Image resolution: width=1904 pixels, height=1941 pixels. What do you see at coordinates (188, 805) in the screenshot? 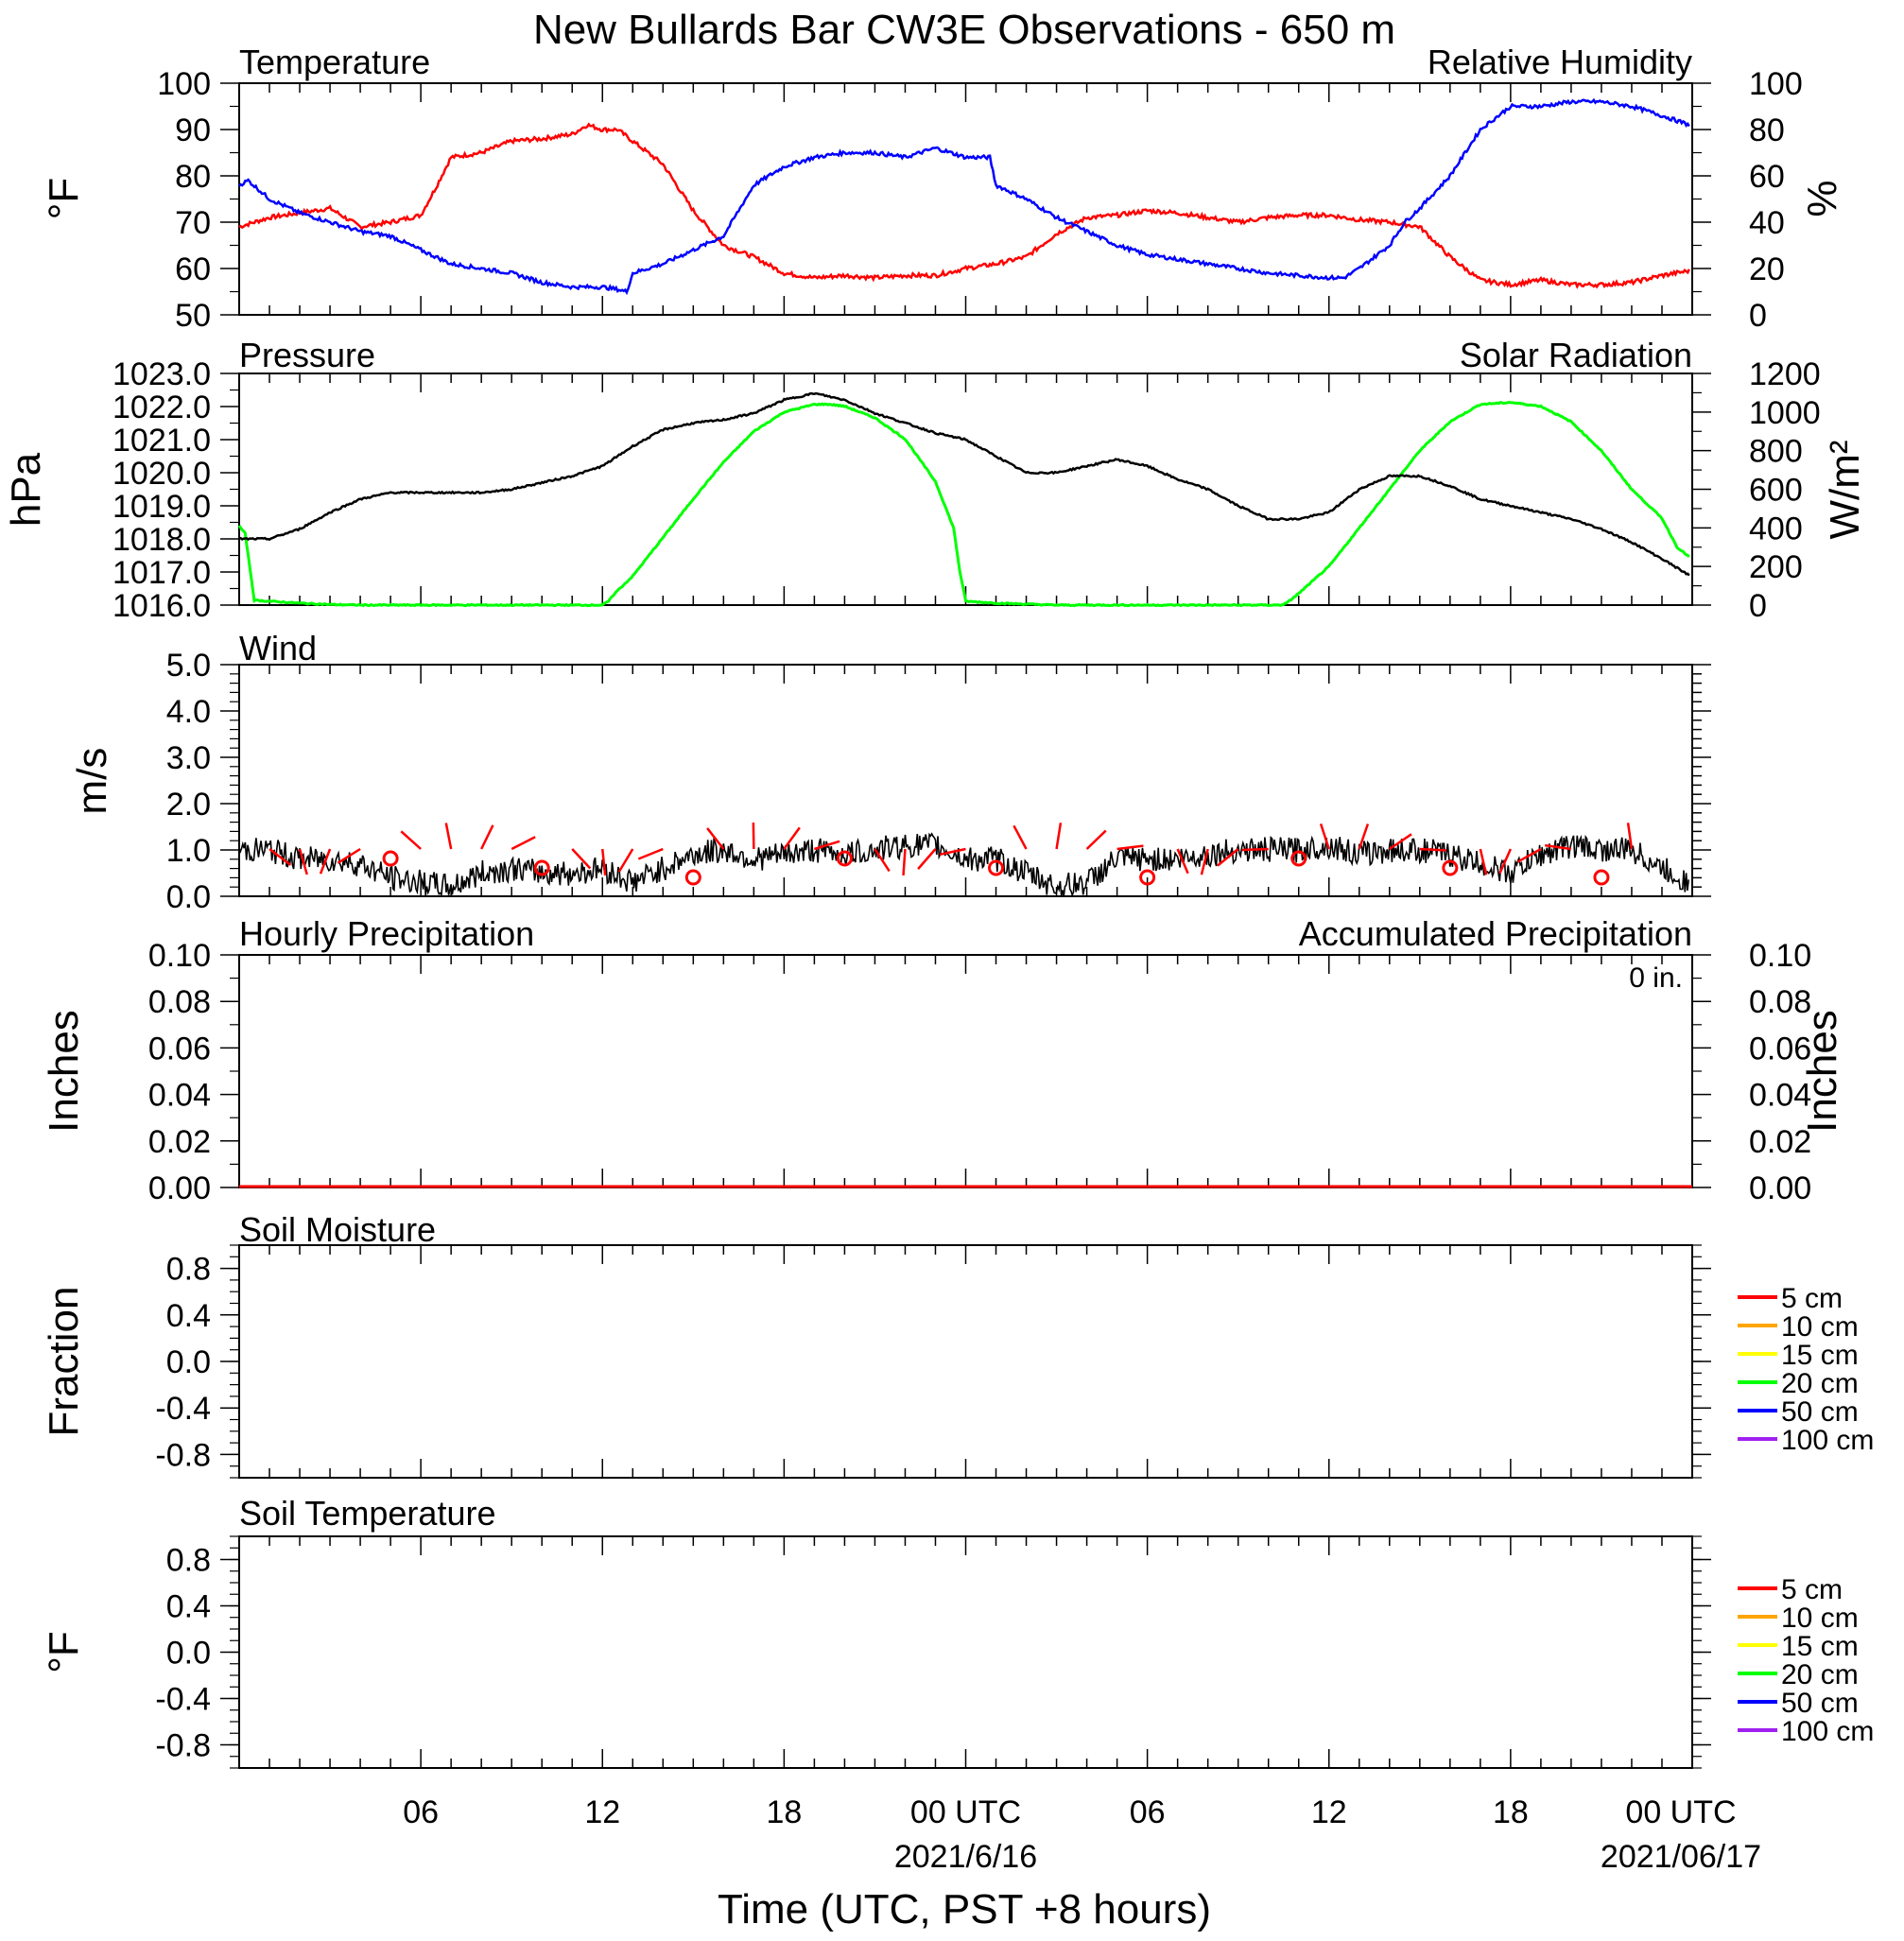
I see `y-tick-label: 2.0` at bounding box center [188, 805].